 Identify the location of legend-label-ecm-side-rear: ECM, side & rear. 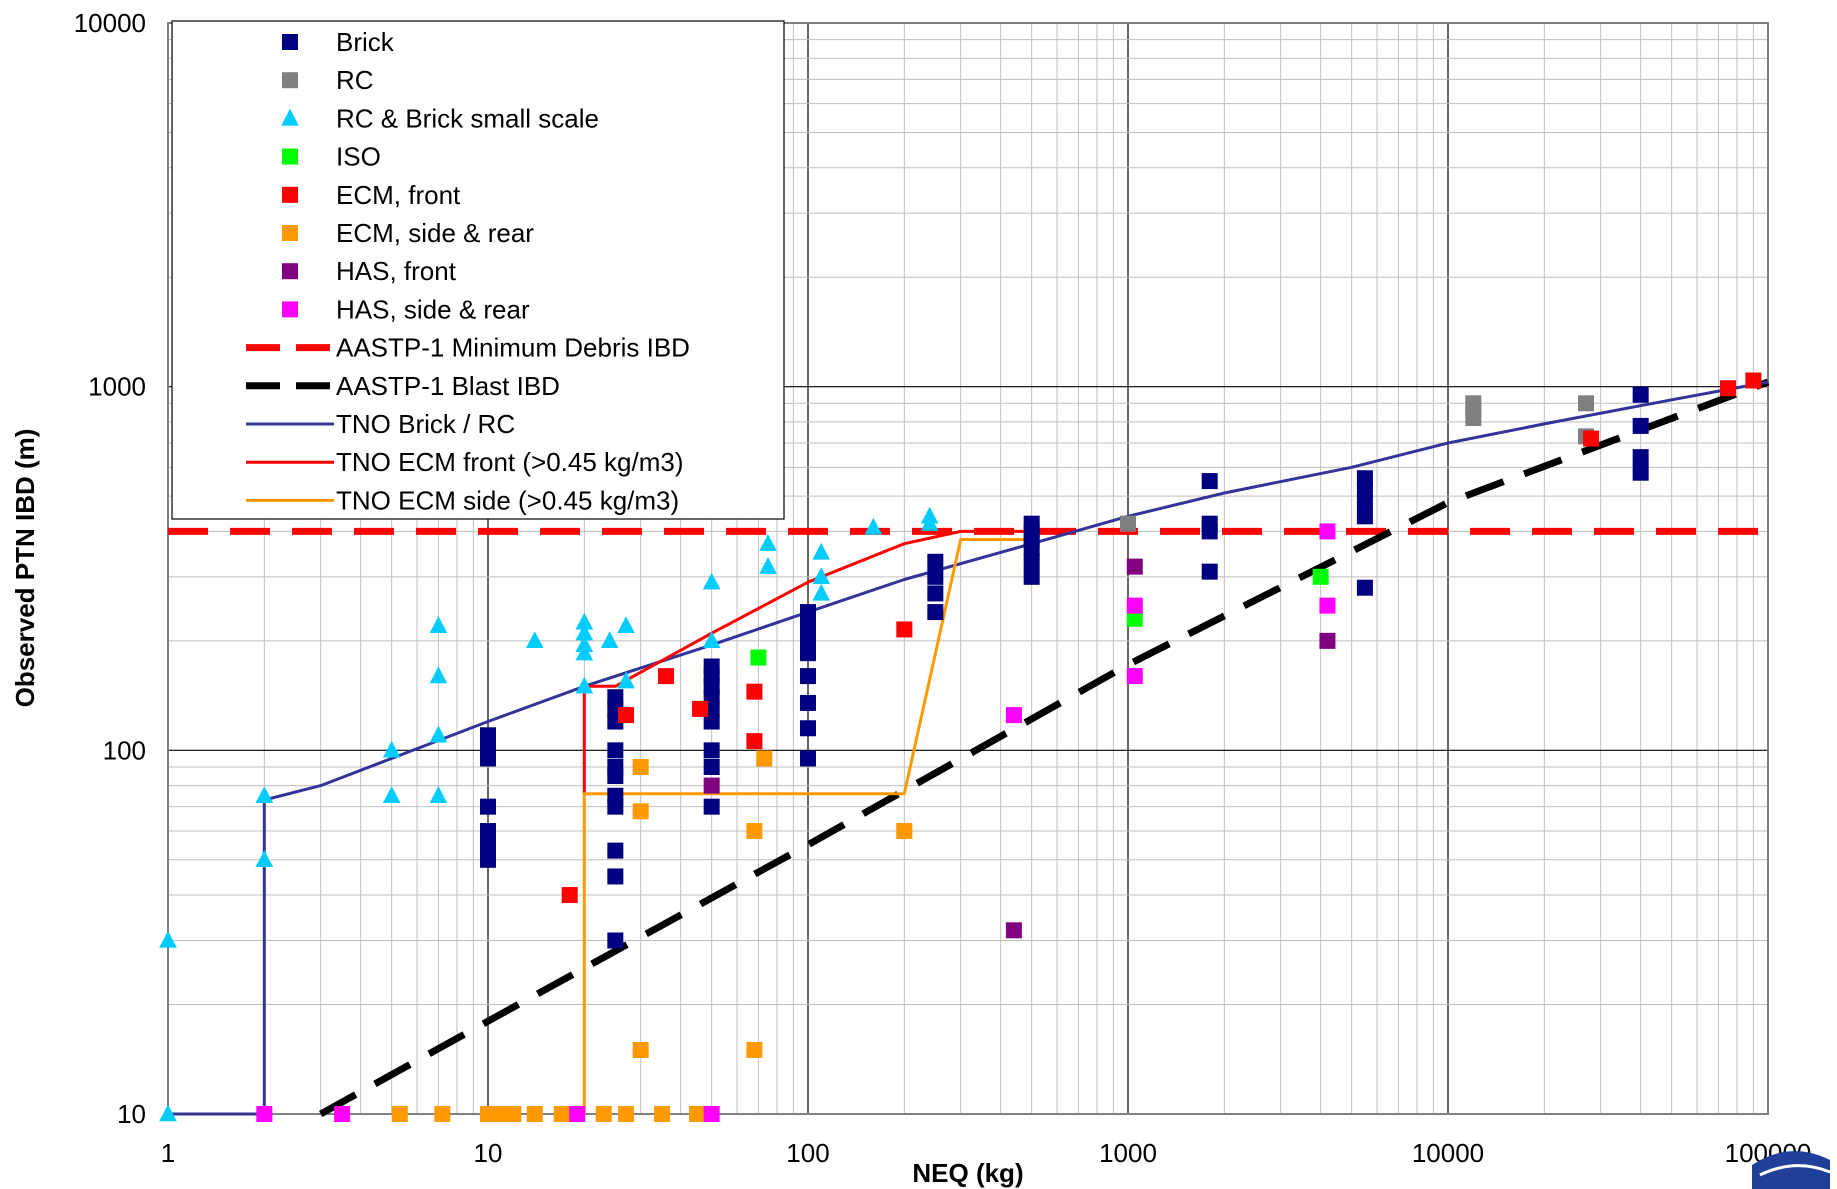
(435, 233).